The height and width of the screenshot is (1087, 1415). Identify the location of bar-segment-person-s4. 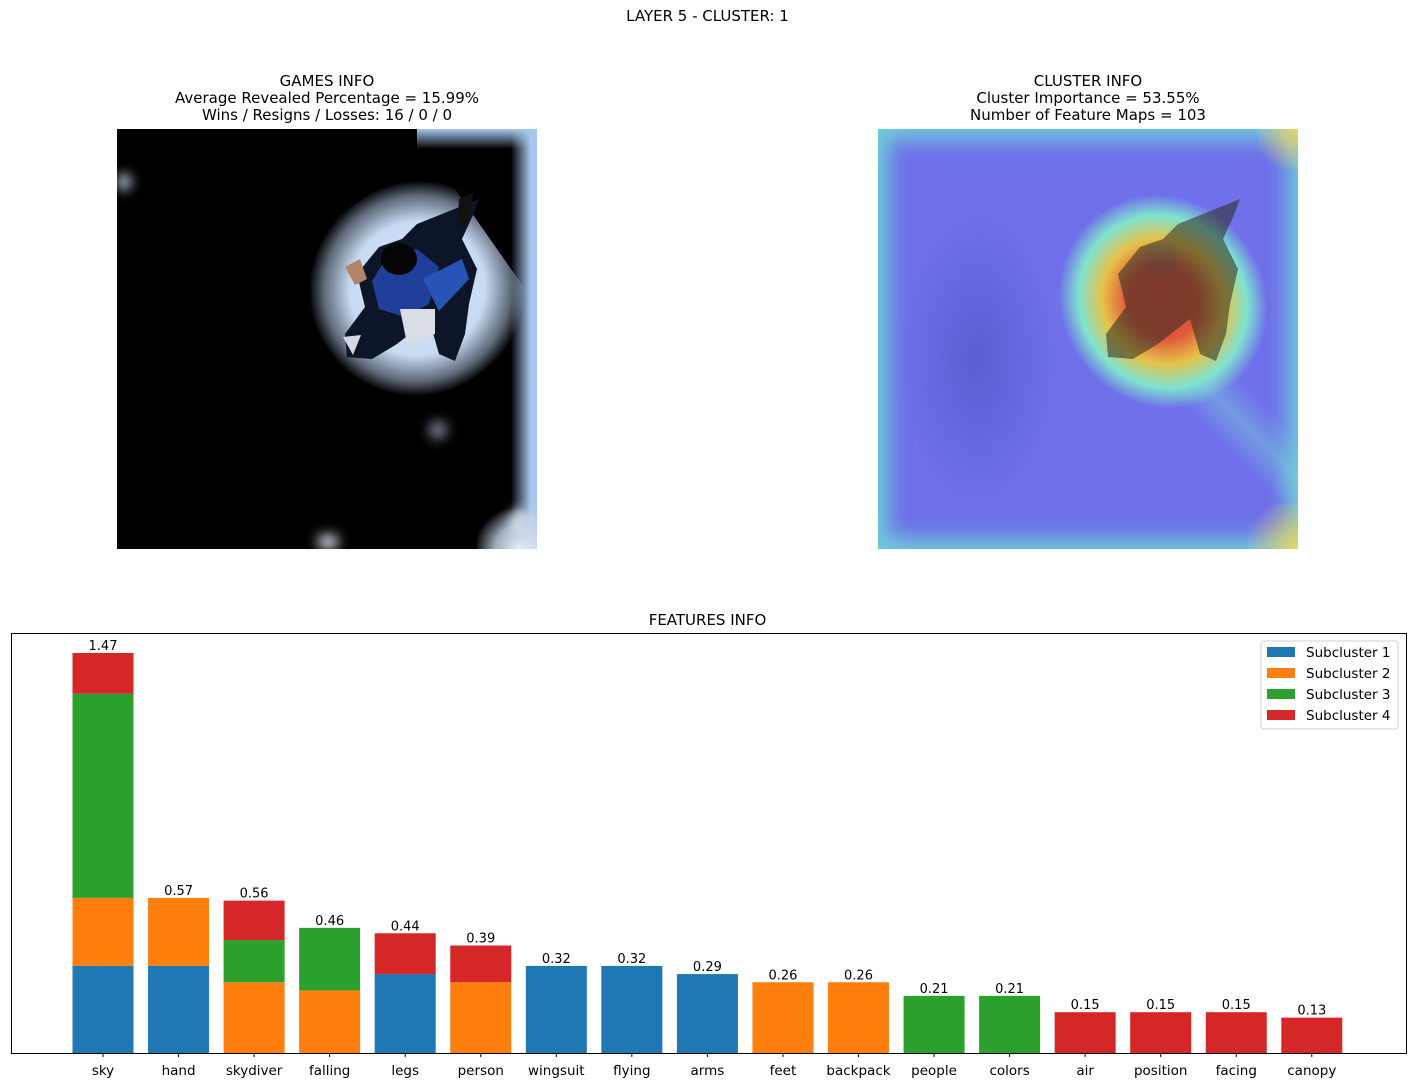
(481, 964).